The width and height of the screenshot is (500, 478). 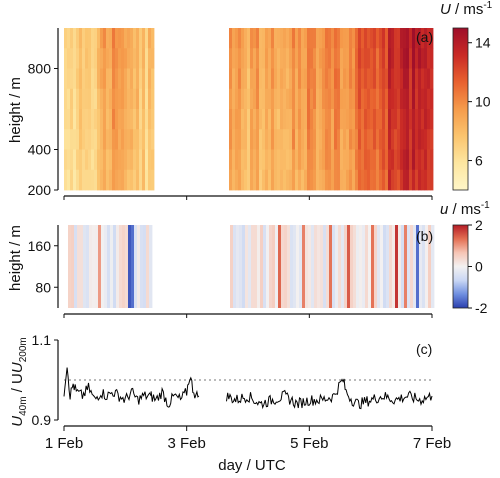 What do you see at coordinates (483, 102) in the screenshot?
I see `colorbar-tick-label: 10` at bounding box center [483, 102].